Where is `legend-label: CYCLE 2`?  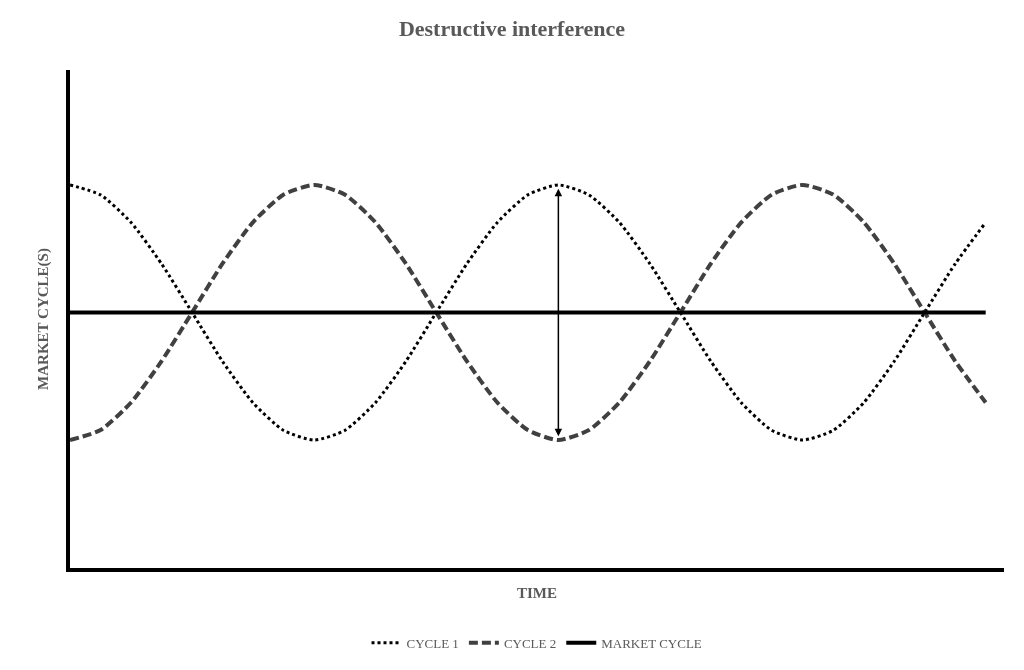 legend-label: CYCLE 2 is located at coordinates (530, 643).